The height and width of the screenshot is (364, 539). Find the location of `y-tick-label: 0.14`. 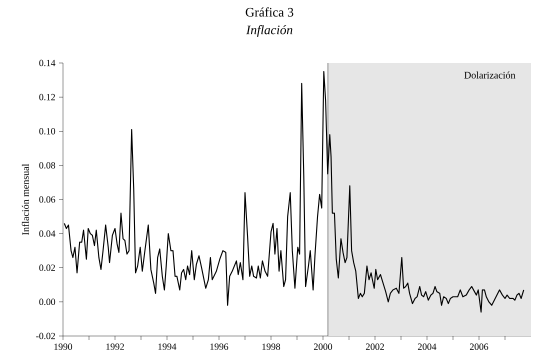

y-tick-label: 0.14 is located at coordinates (47, 63).